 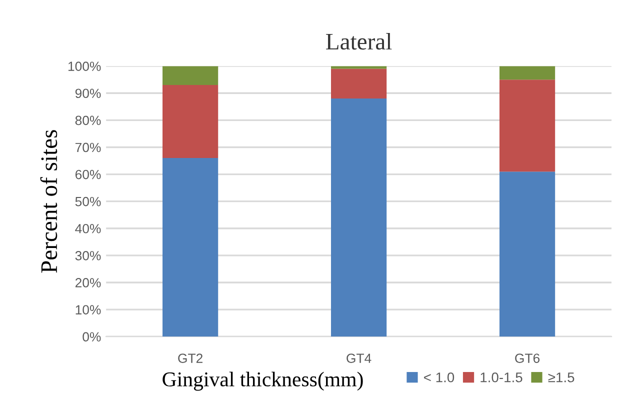 I want to click on y-axis-title: Percent of sites, so click(x=49, y=201).